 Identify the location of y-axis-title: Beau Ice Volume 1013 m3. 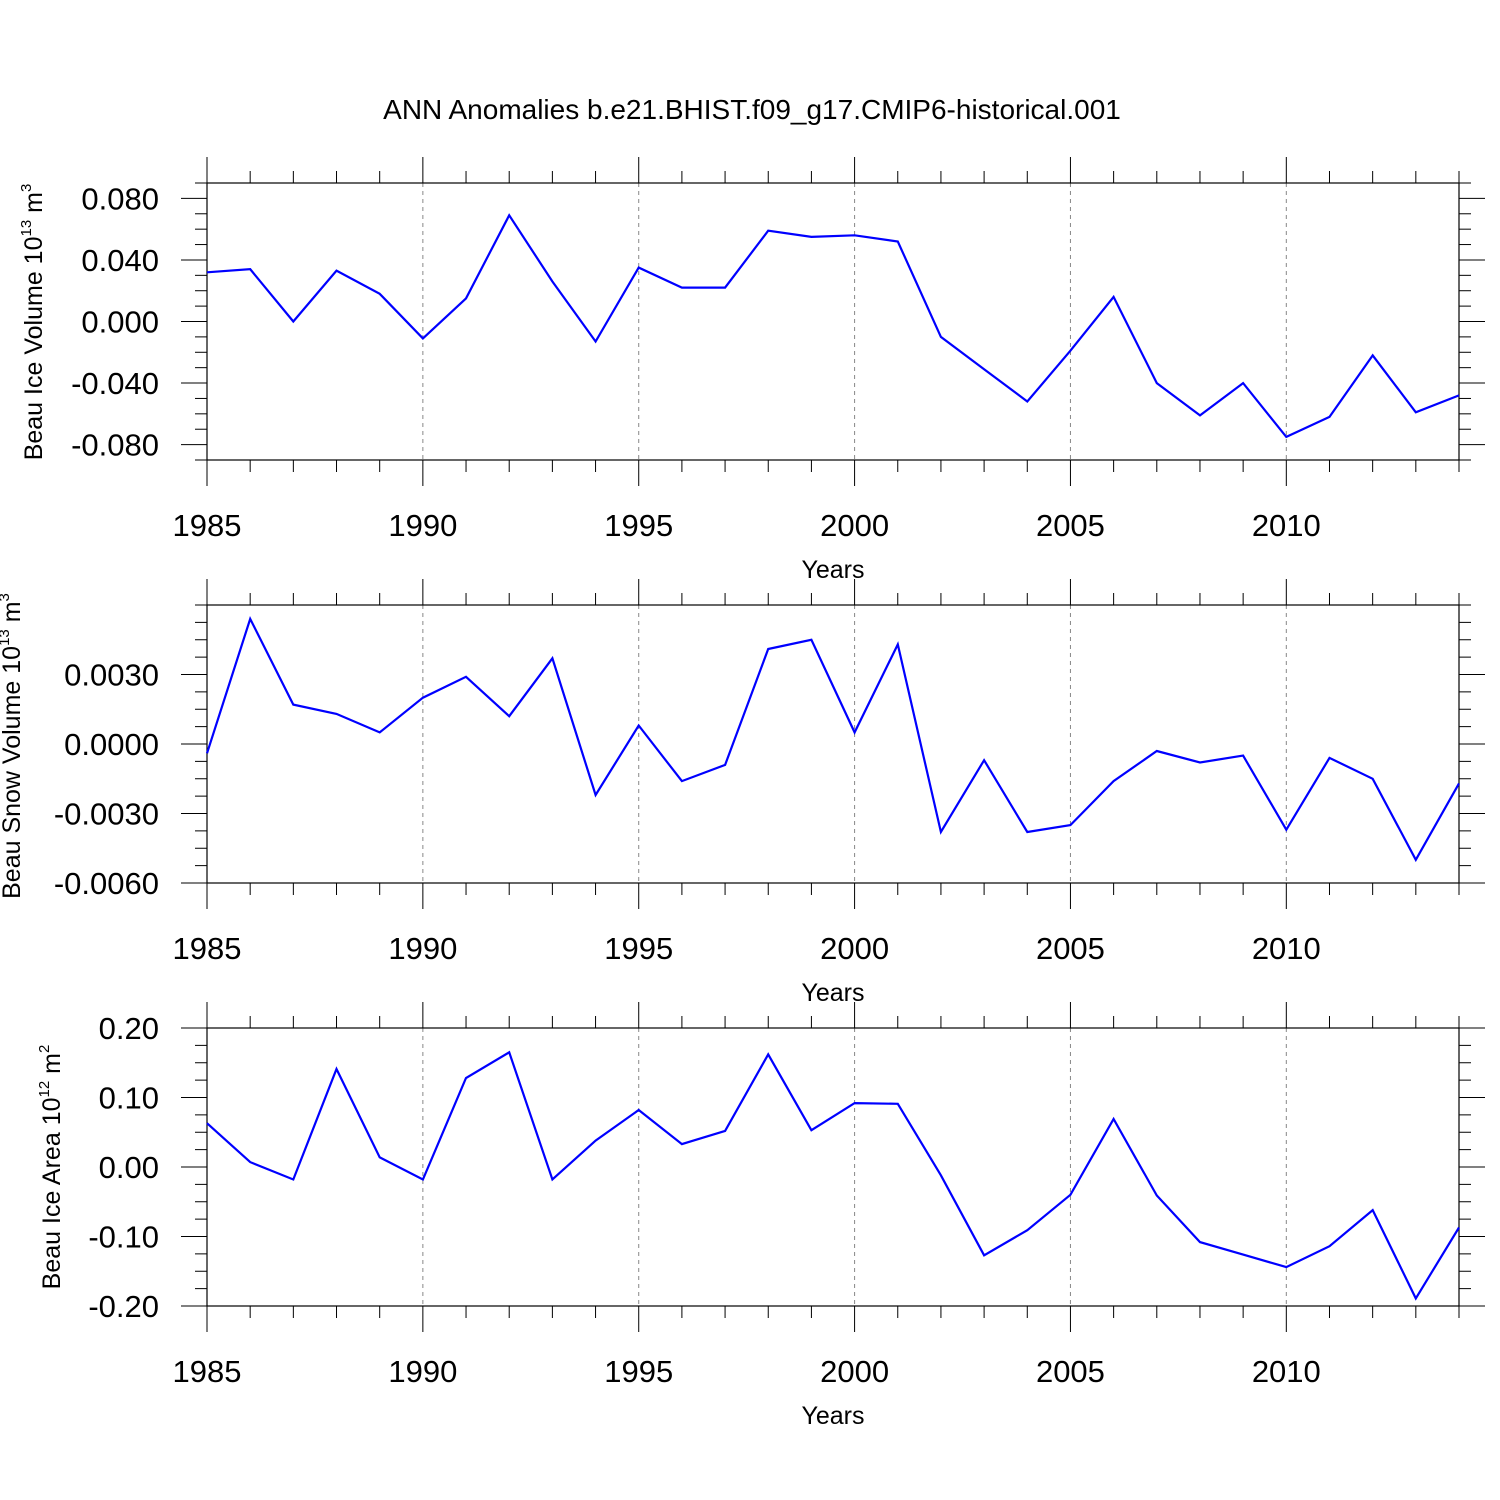
(33, 322).